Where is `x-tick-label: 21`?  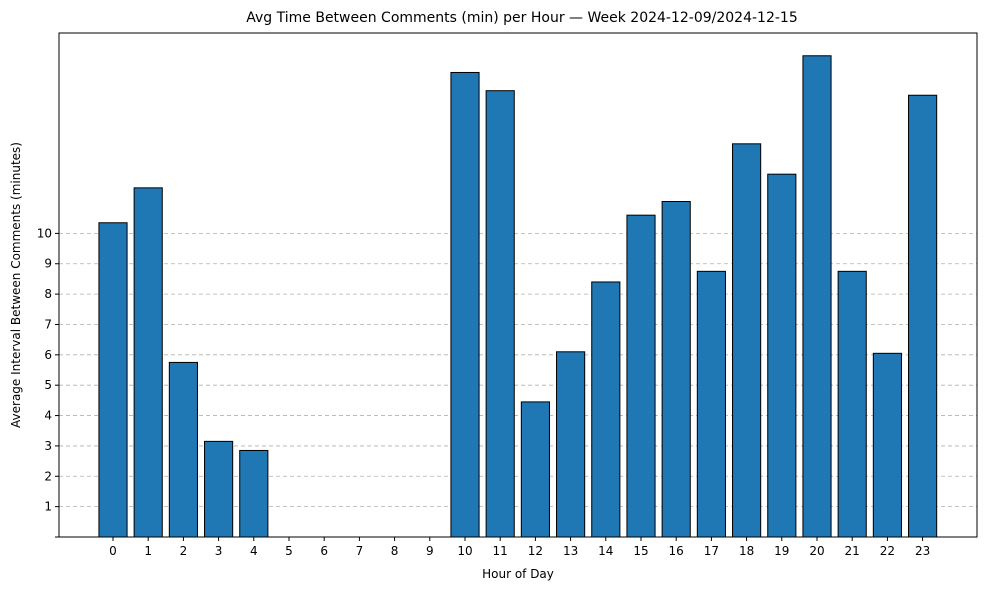
x-tick-label: 21 is located at coordinates (852, 551).